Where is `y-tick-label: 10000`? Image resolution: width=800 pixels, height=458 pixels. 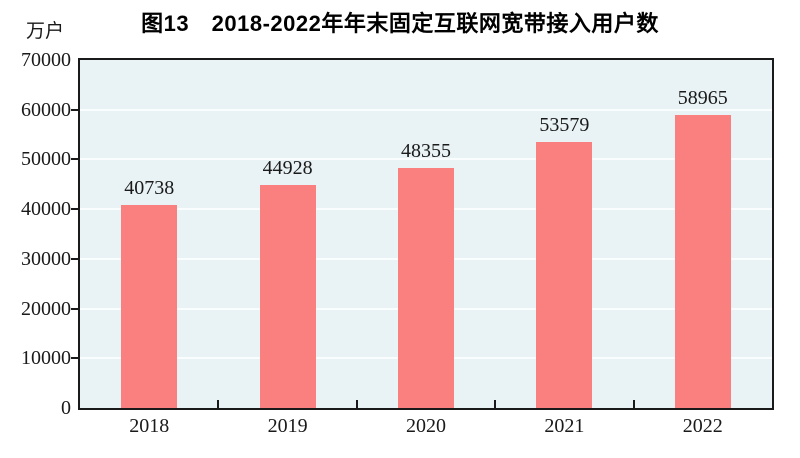 y-tick-label: 10000 is located at coordinates (46, 358).